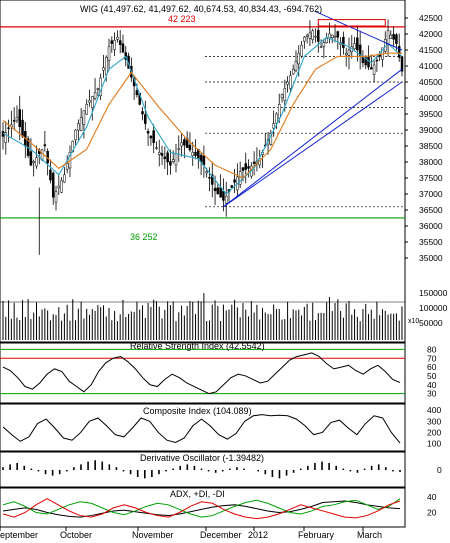 Image resolution: width=450 pixels, height=543 pixels. I want to click on volume-tick-label: 50000, so click(431, 323).